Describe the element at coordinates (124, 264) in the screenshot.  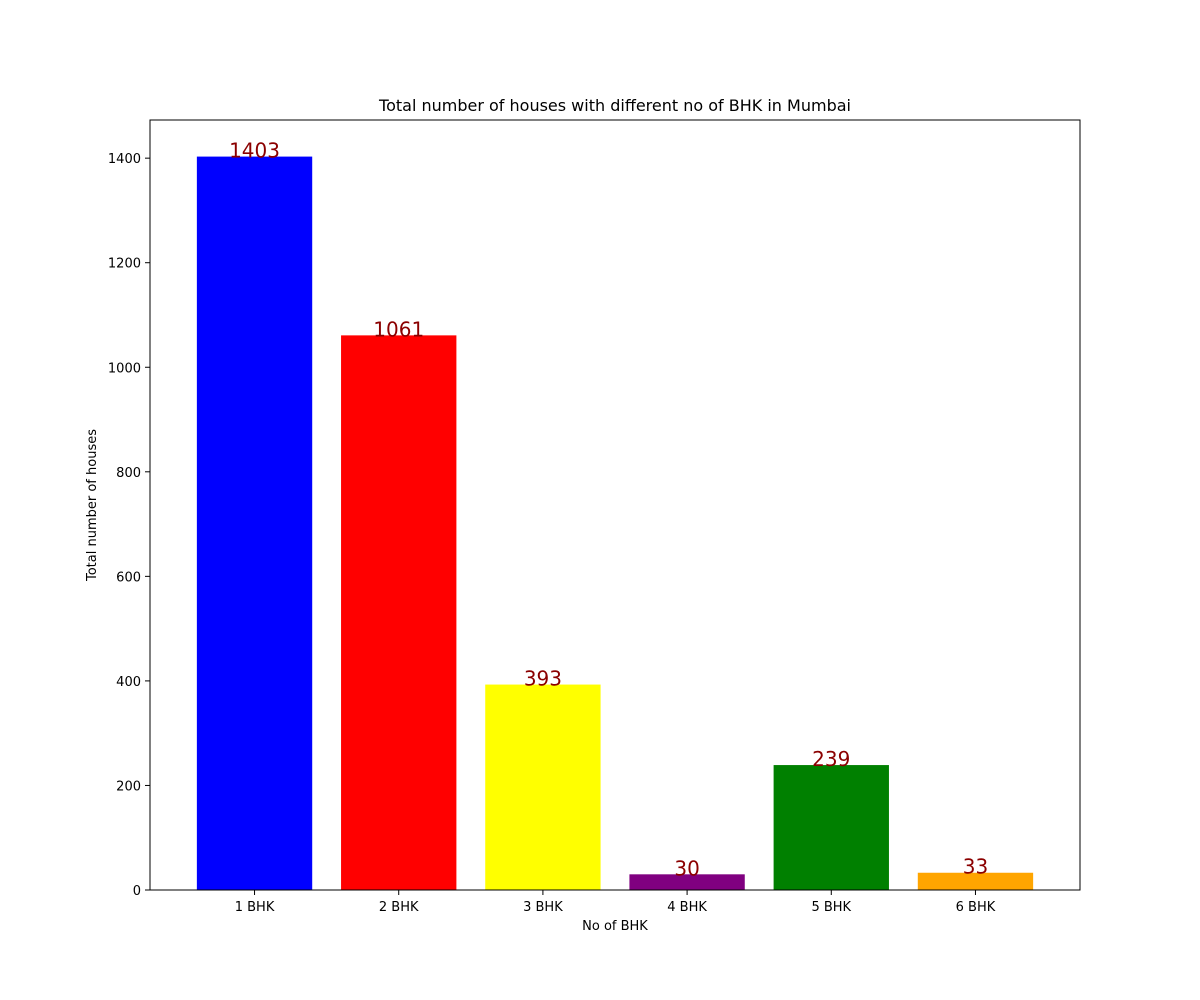
I see `y-tick-label: 1200` at that location.